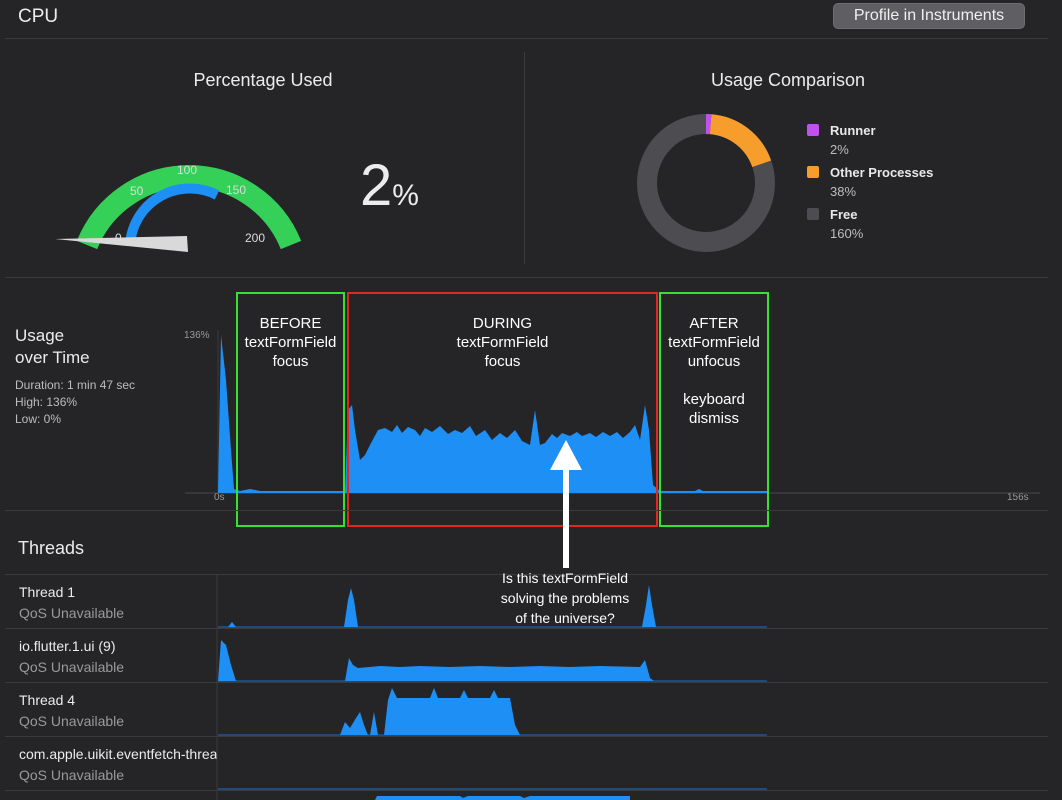  Describe the element at coordinates (706, 183) in the screenshot. I see `usage-donut-chart` at that location.